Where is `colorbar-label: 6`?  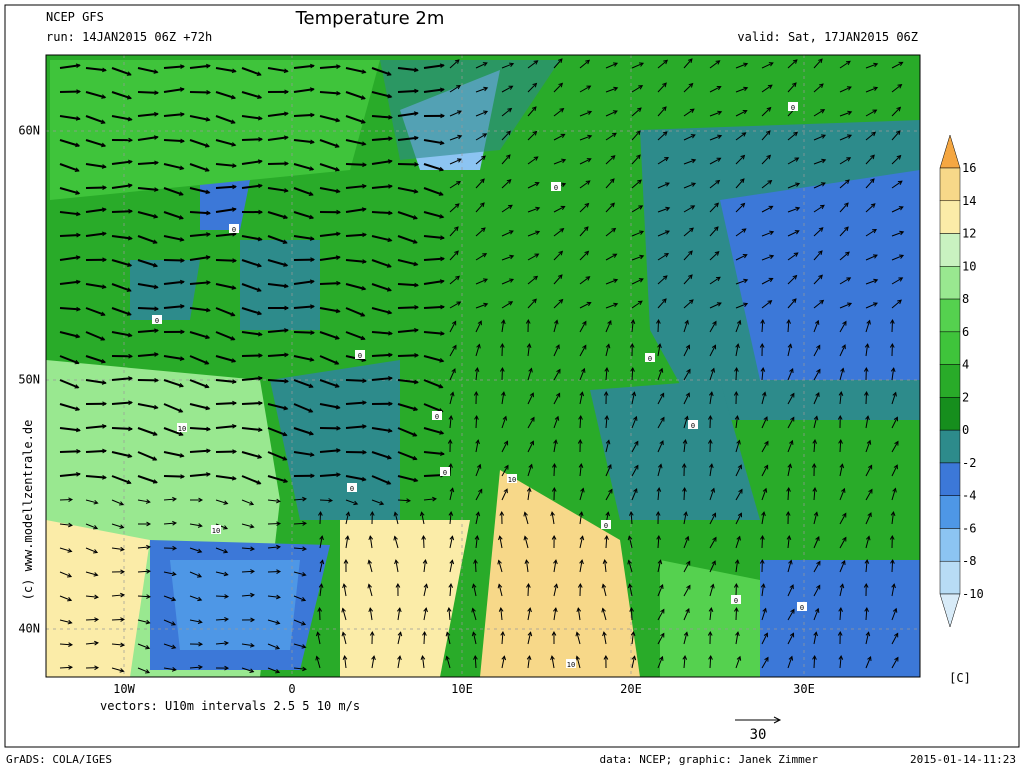
colorbar-label: 6 is located at coordinates (965, 332).